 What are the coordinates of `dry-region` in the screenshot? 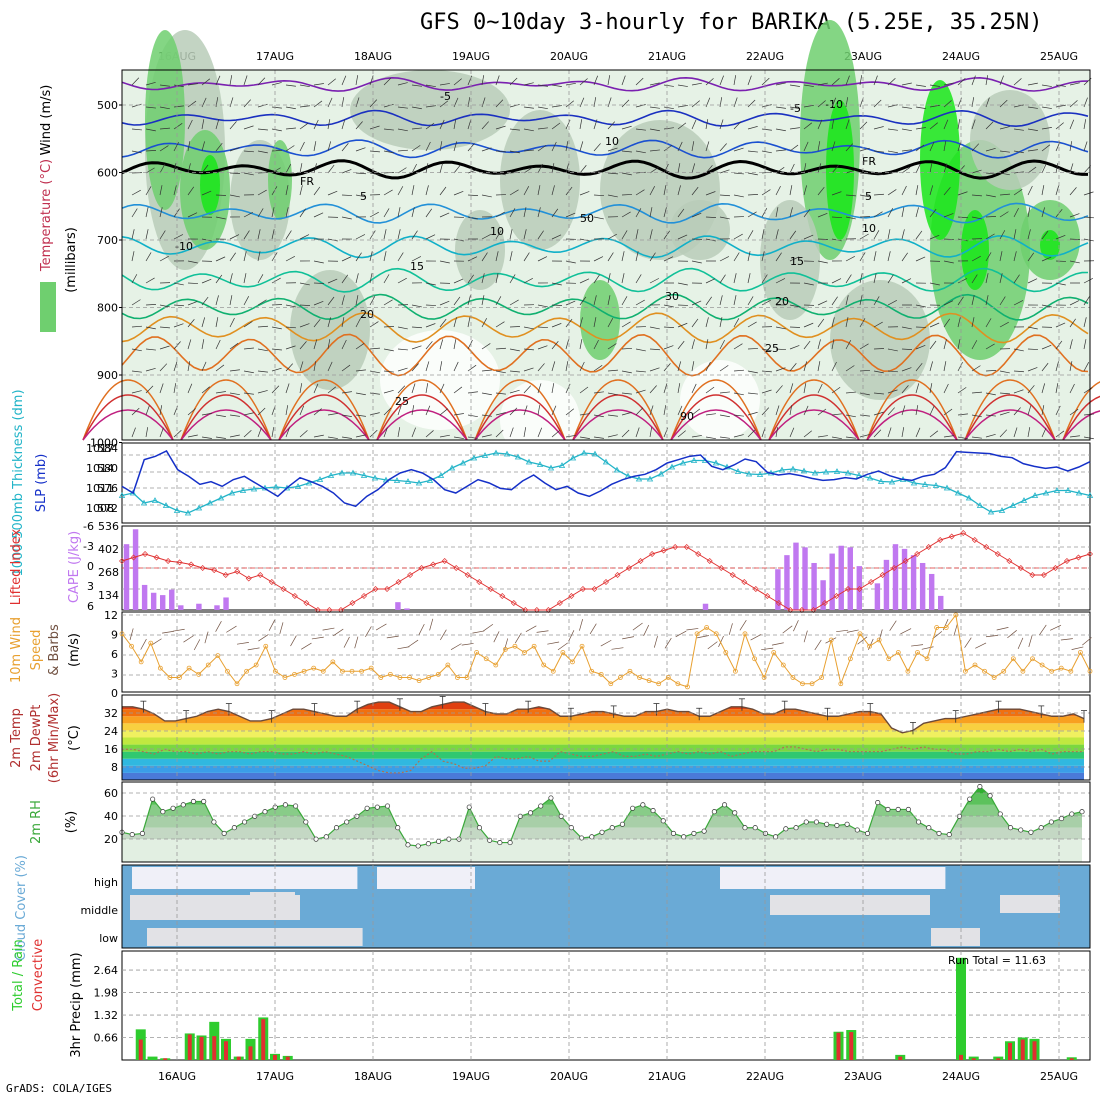 It's located at (440, 380).